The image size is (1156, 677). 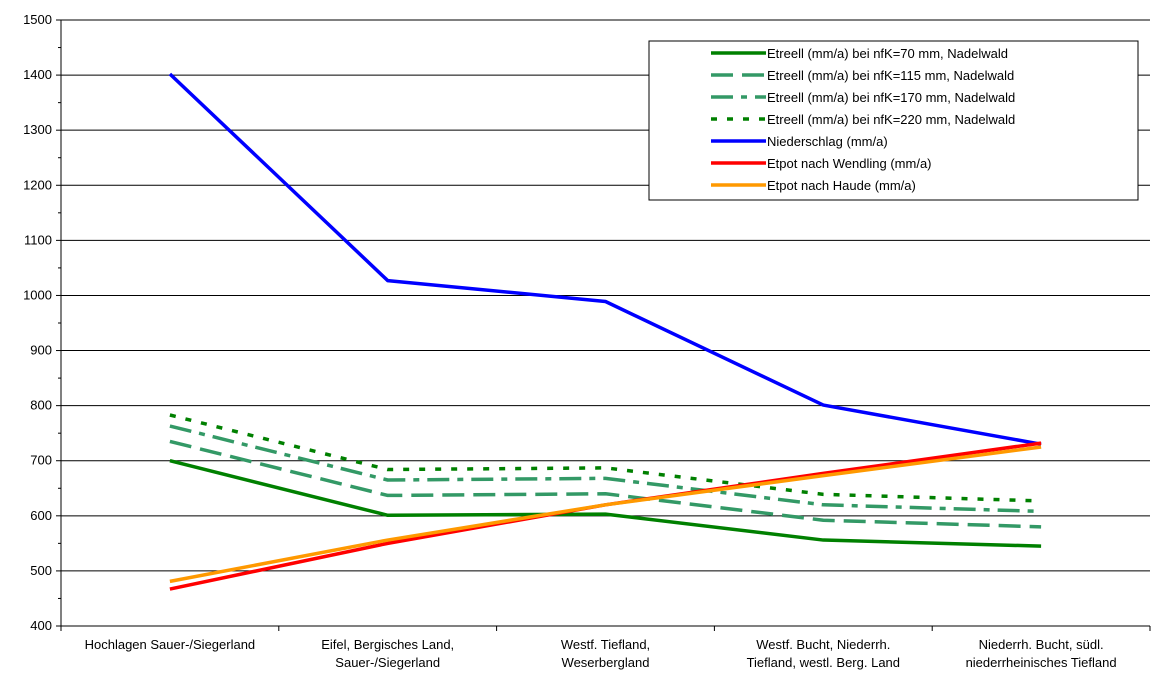 I want to click on x-tick-label: Sauer-/Siegerland, so click(x=387, y=662).